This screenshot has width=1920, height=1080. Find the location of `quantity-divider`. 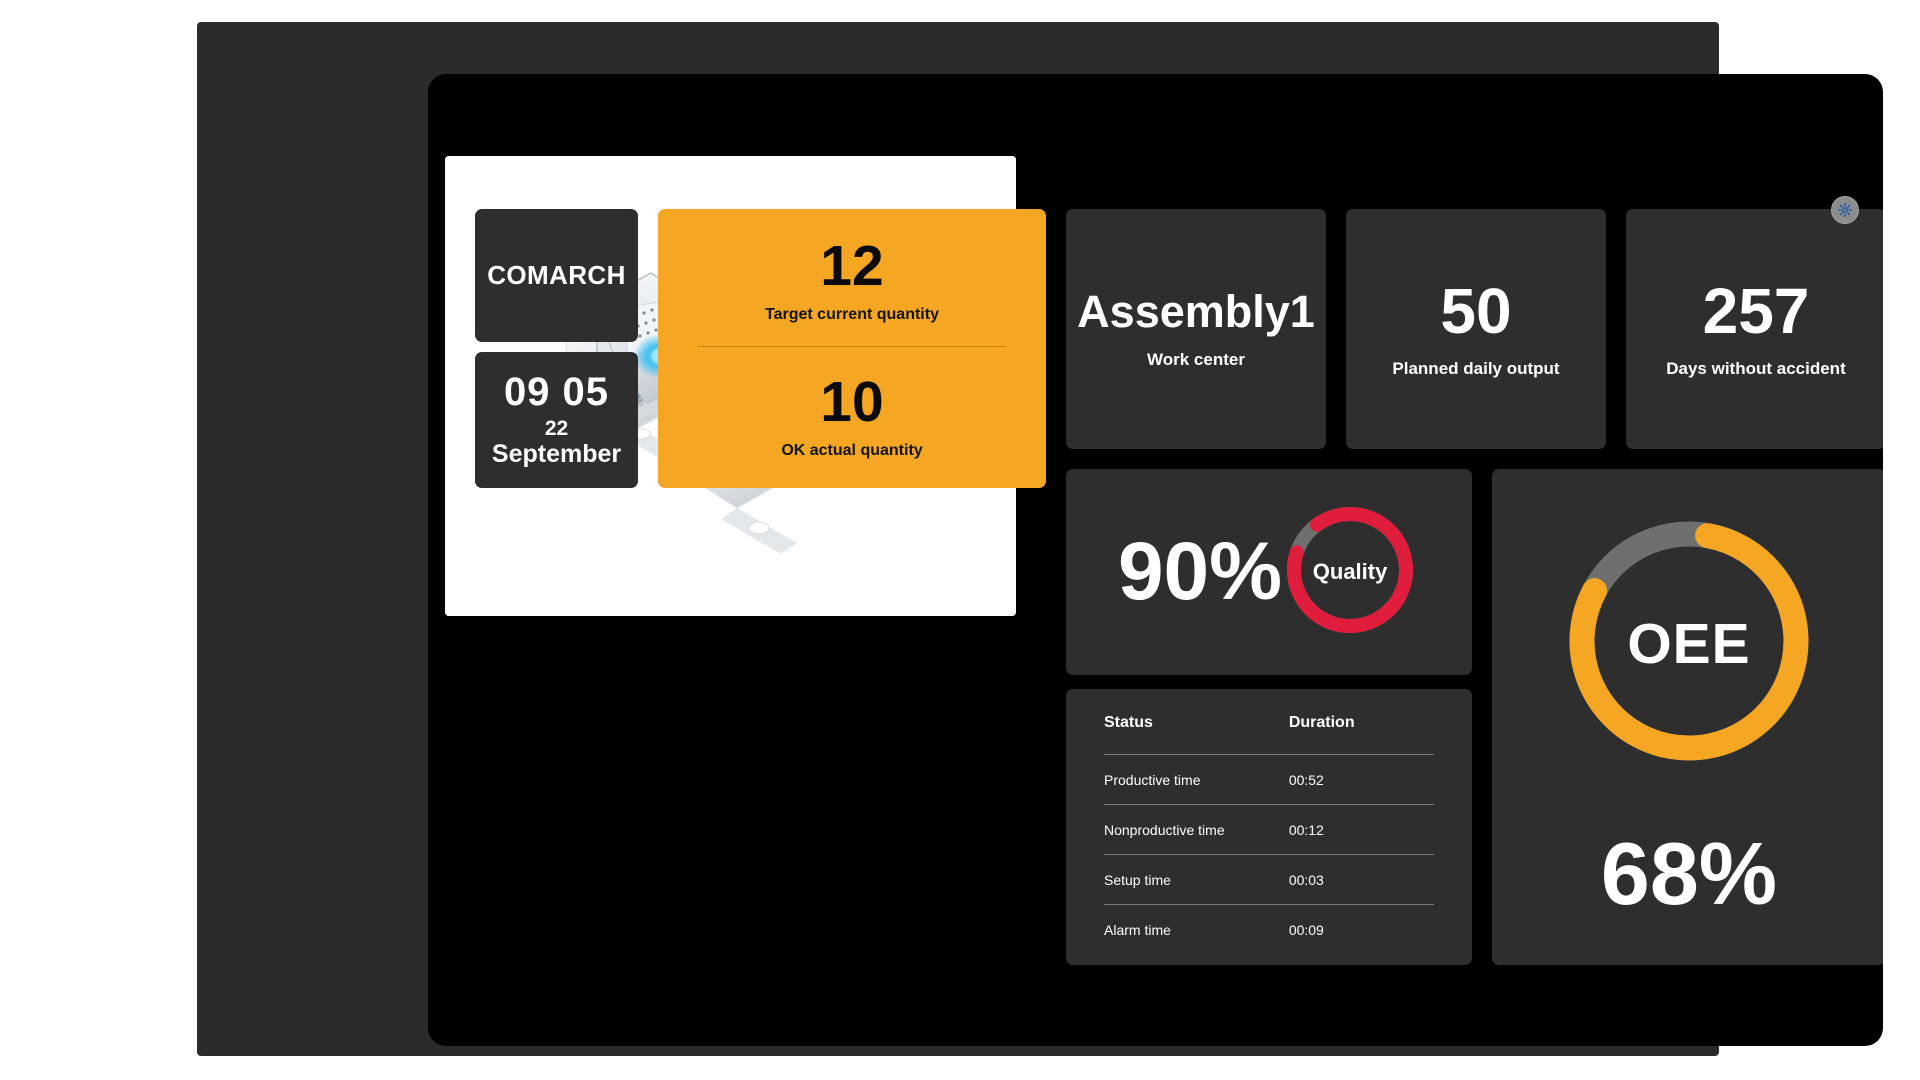

quantity-divider is located at coordinates (852, 346).